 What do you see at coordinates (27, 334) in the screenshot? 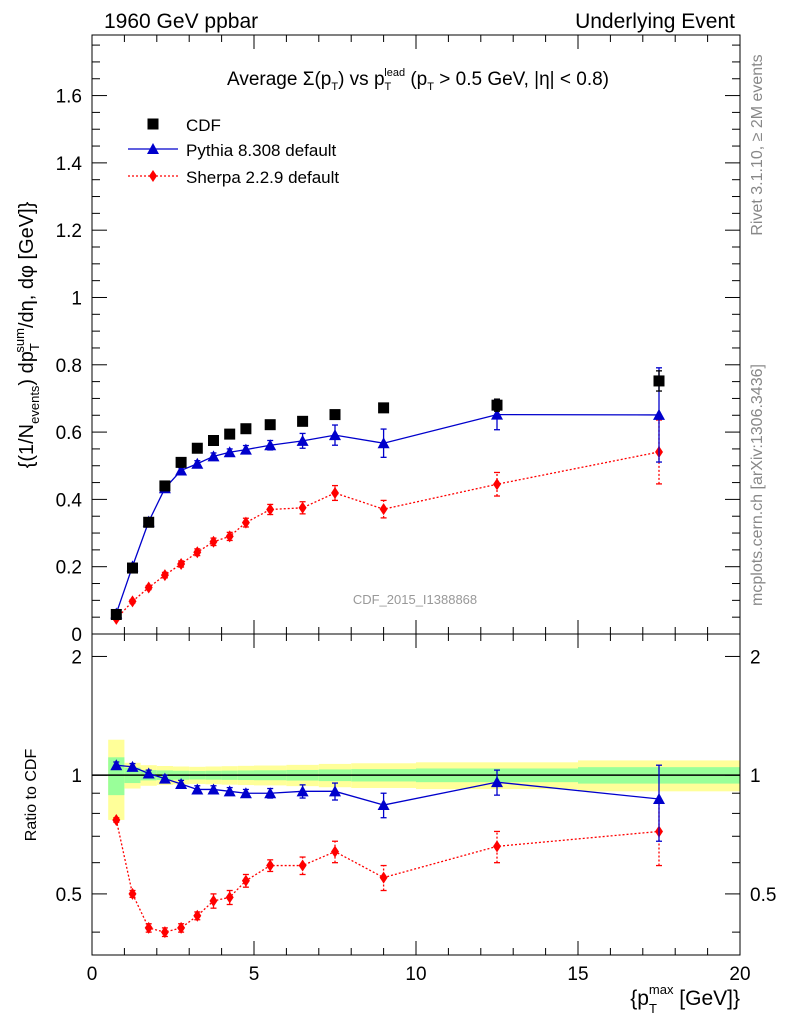
I see `y-axis-label: {(1/Nevents) dpTsum/dη, dφ [GeV]}` at bounding box center [27, 334].